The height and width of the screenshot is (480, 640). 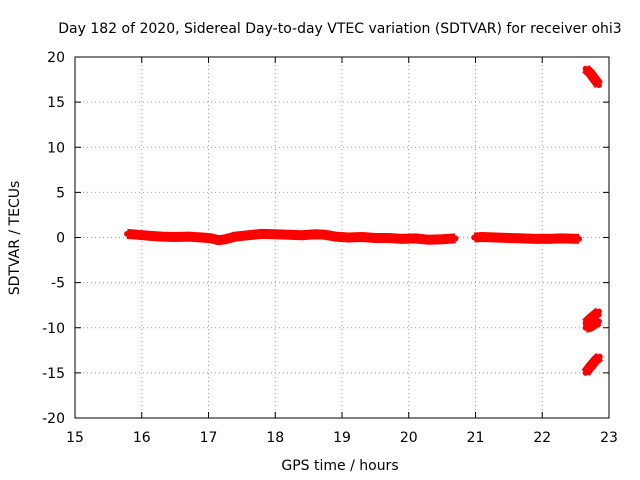 I want to click on y-tick-label: 20, so click(x=56, y=58).